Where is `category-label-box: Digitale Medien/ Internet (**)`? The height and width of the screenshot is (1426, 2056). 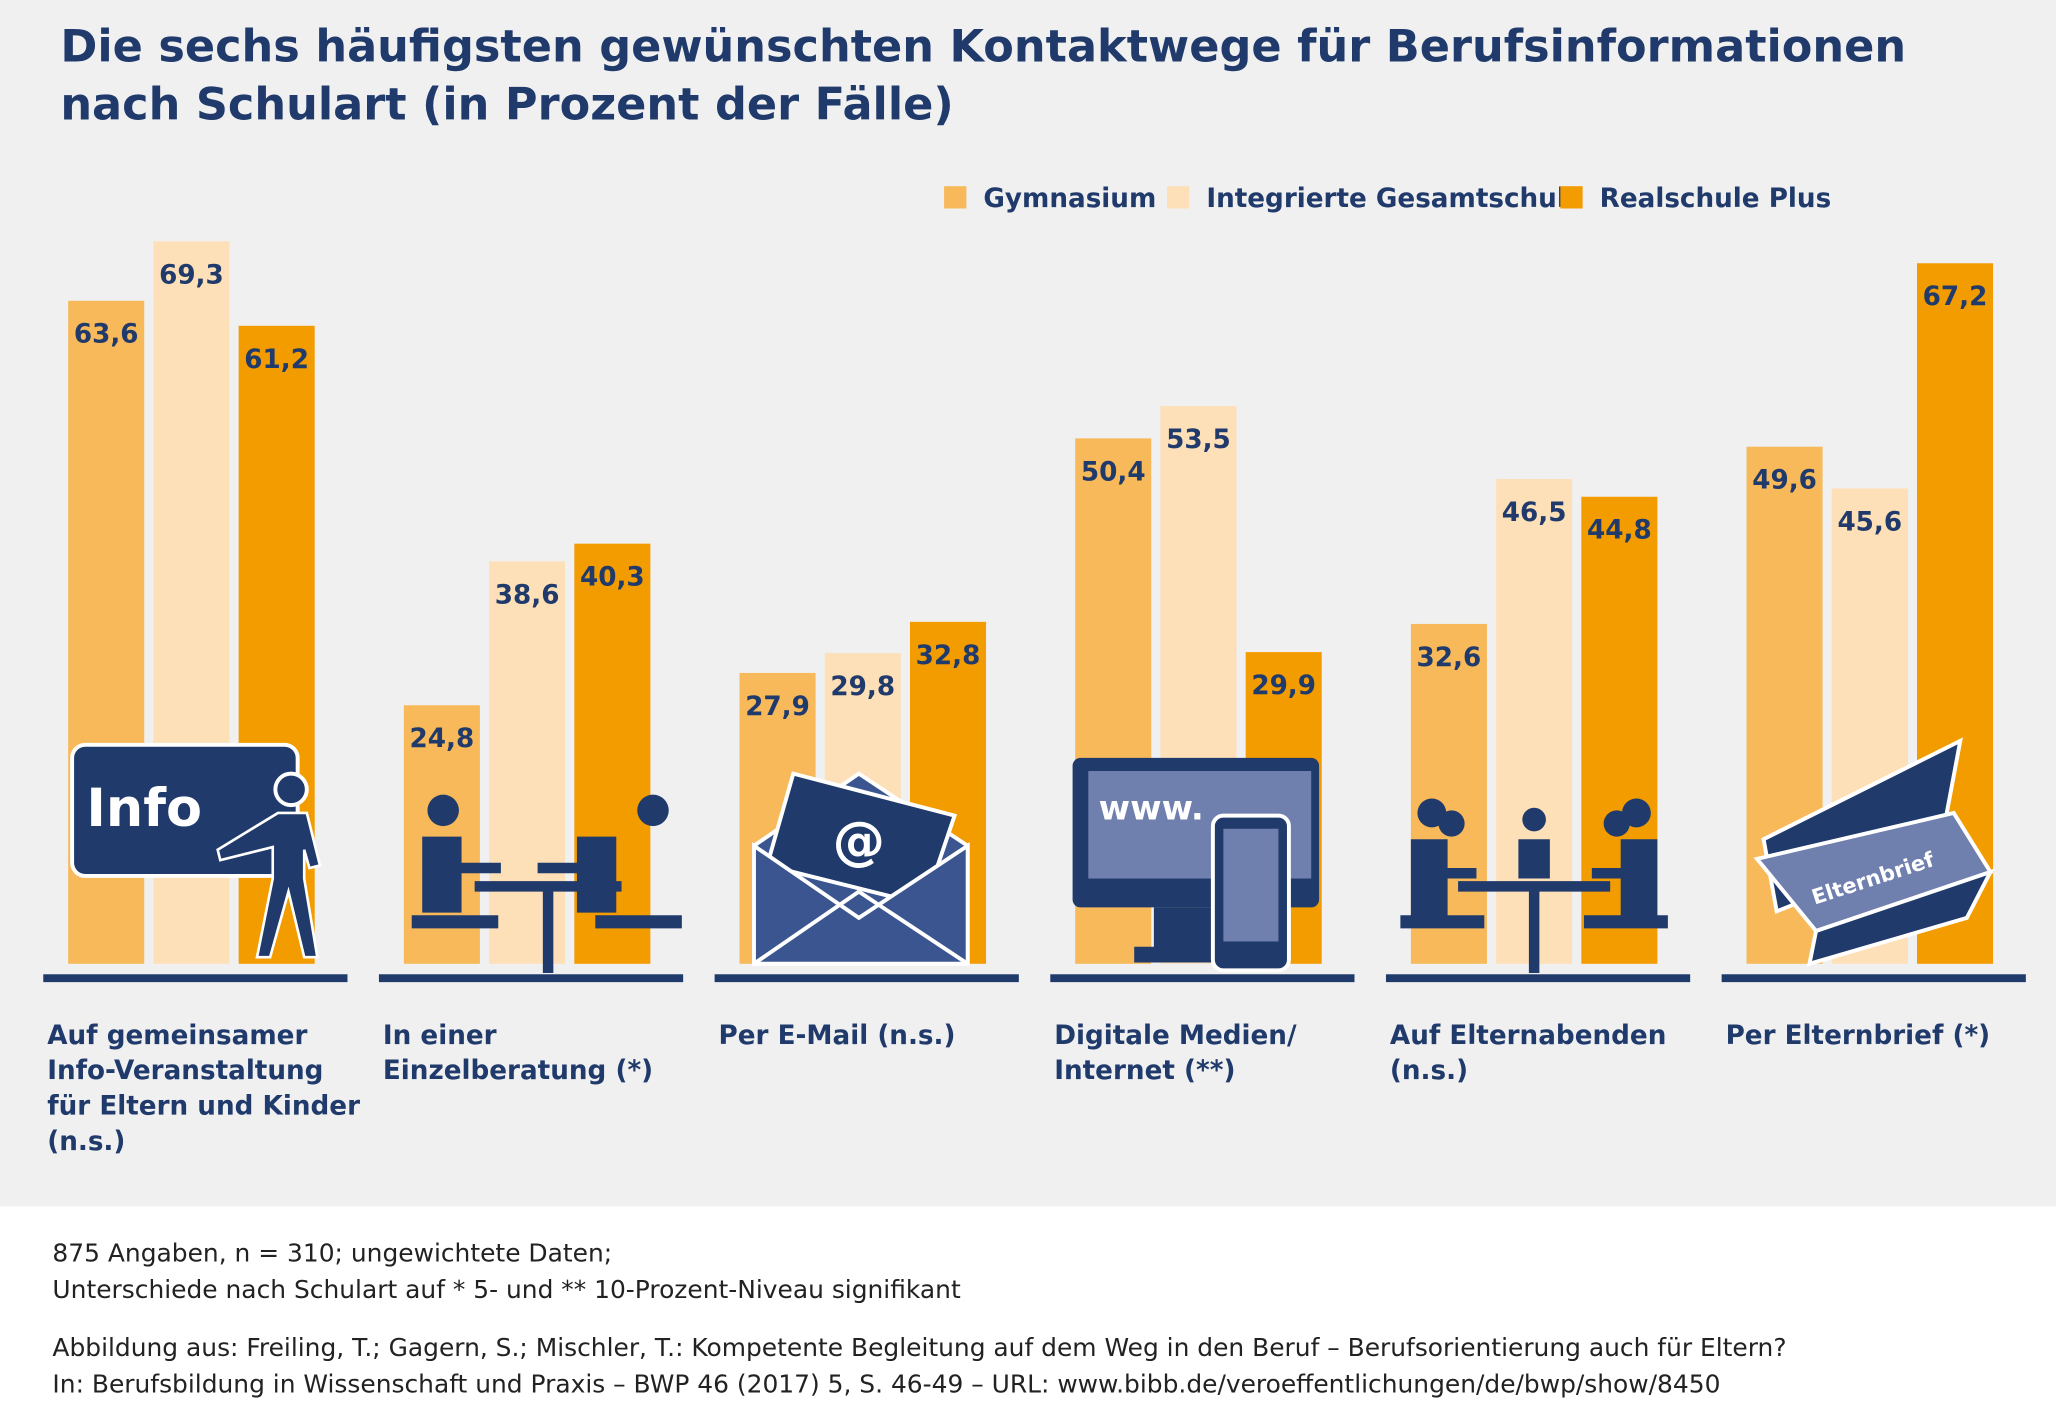
category-label-box: Digitale Medien/ Internet (**) is located at coordinates (1175, 1052).